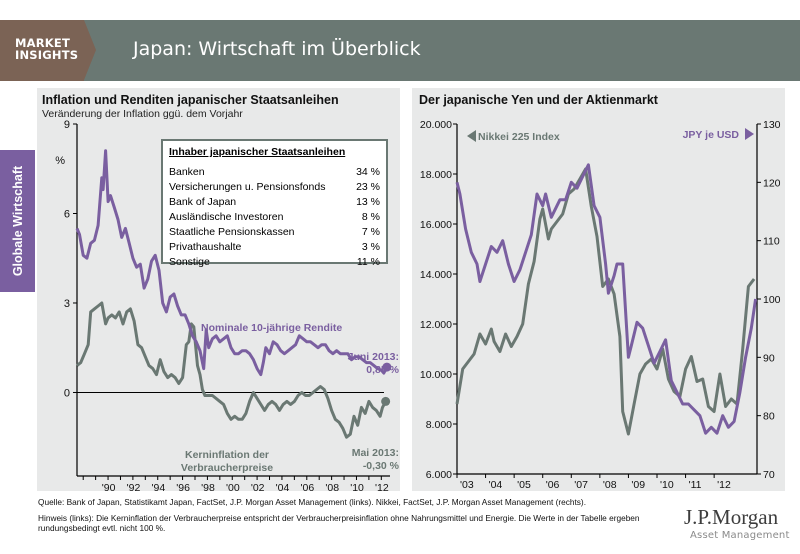  I want to click on x-tick-label: '94, so click(158, 486).